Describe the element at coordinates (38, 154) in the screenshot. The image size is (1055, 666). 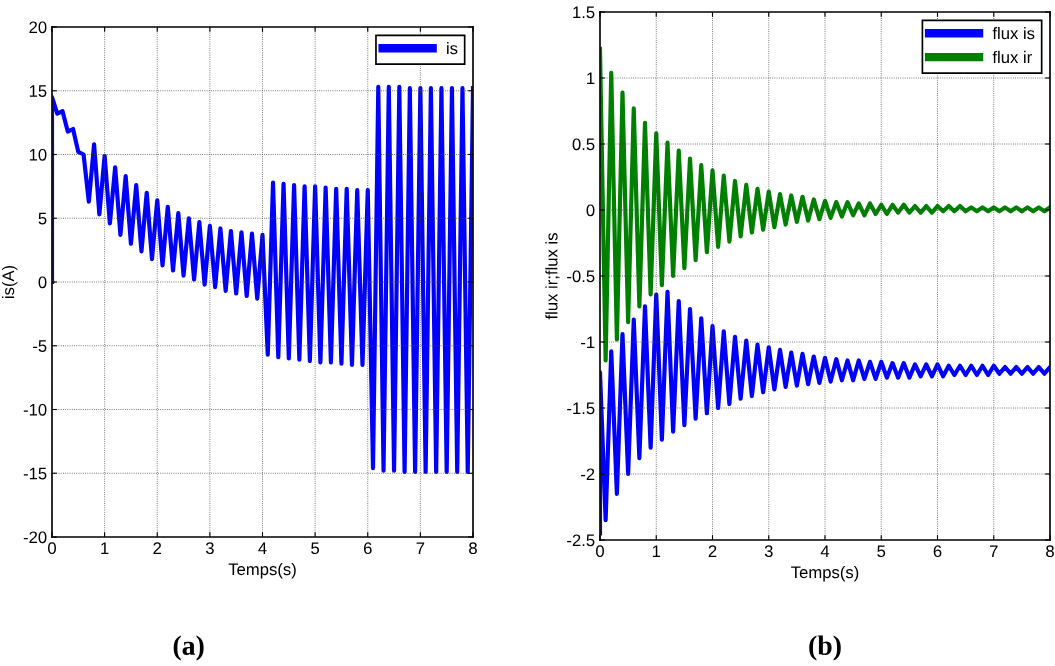
I see `y-tick-label: 10` at that location.